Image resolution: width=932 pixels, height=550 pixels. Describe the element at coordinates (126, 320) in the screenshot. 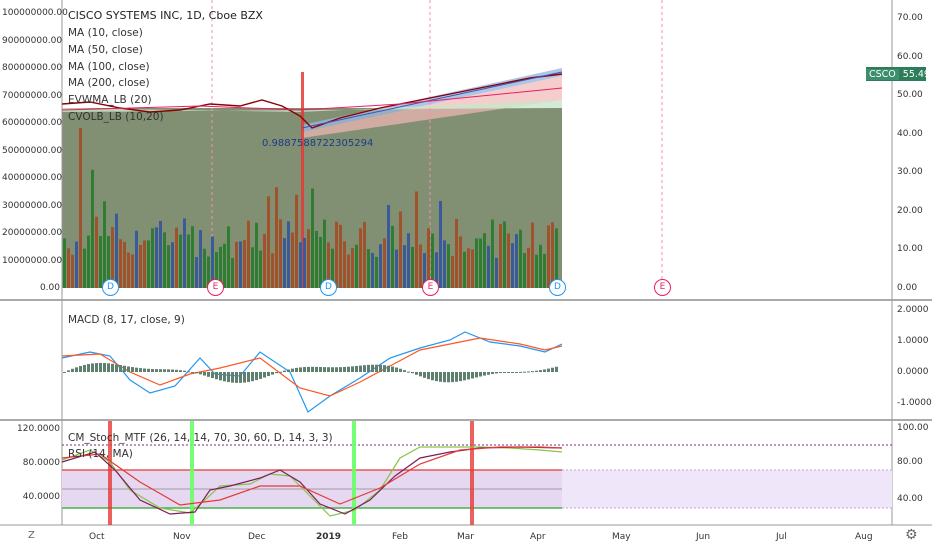

I see `macd-title: MACD (8, 17, close, 9)` at that location.